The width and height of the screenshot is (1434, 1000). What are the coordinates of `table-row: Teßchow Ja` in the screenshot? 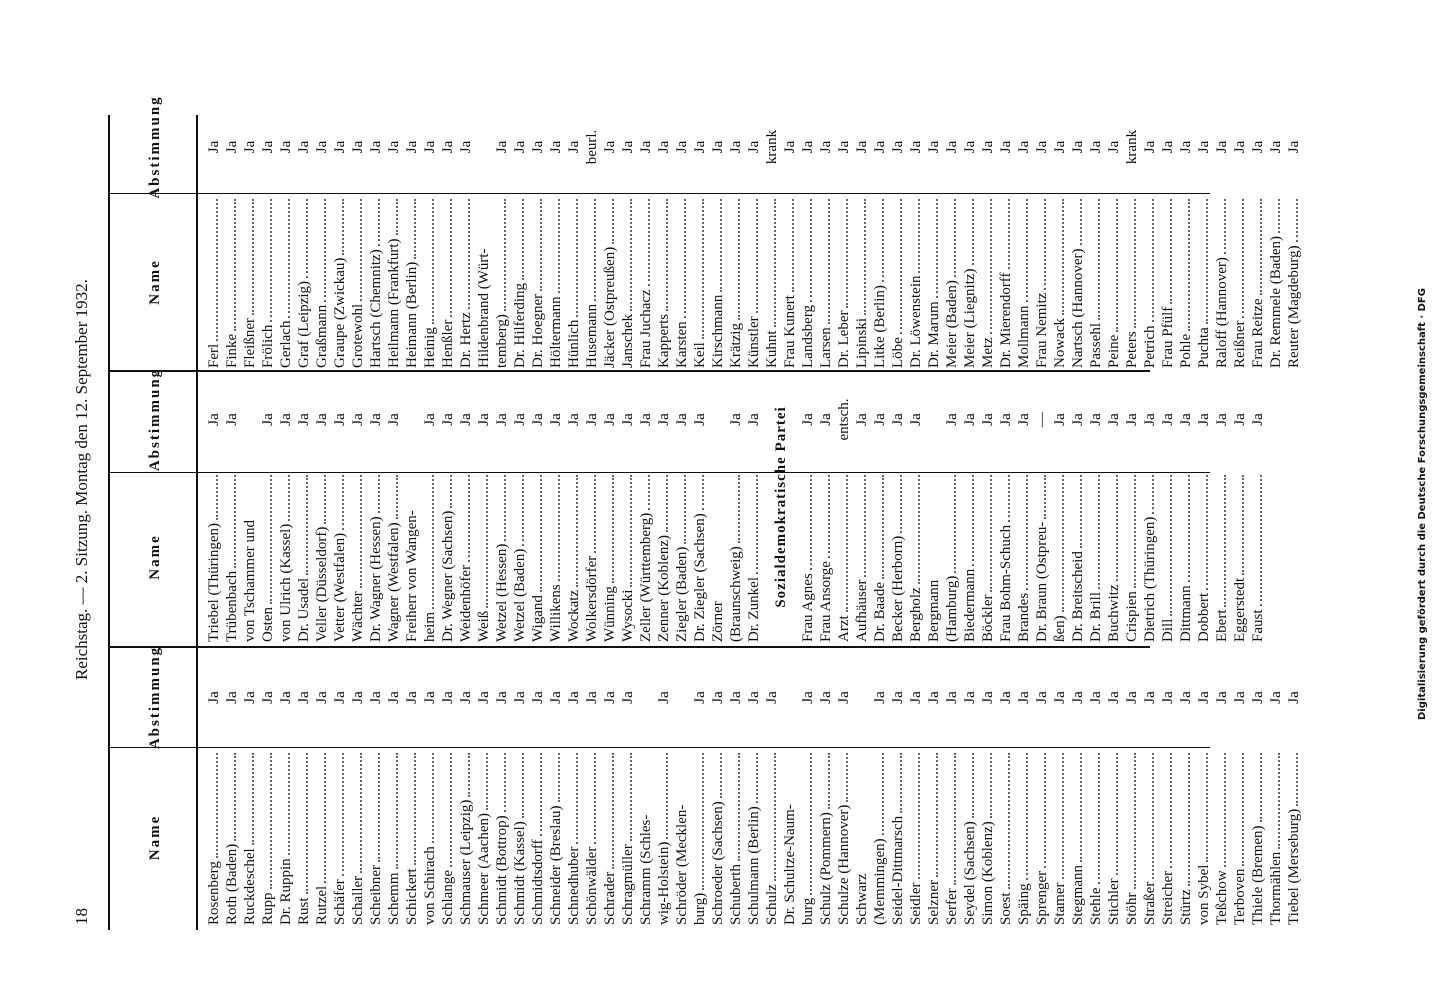 It's located at (1222, 787).